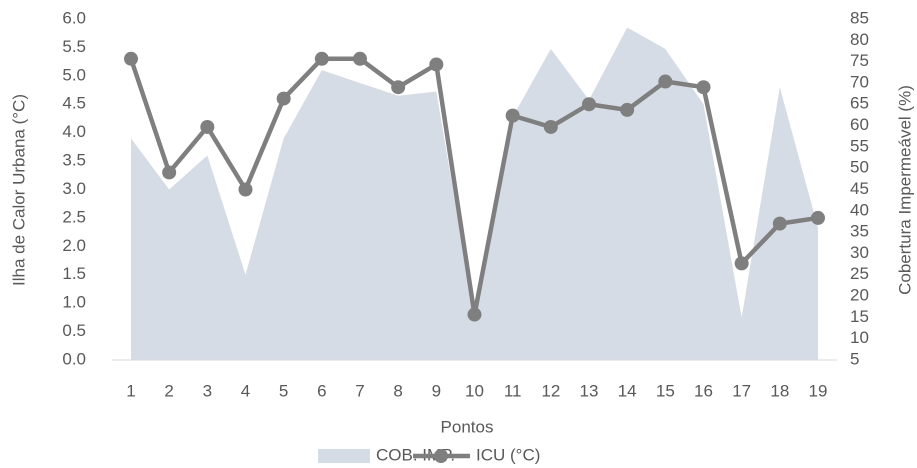  I want to click on y2-tick-label: 85, so click(859, 17).